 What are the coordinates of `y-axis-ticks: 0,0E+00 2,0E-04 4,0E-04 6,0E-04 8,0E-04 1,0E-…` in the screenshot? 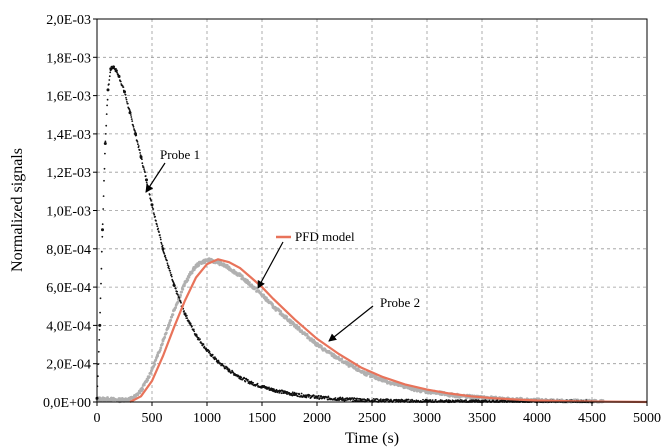 It's located at (70, 212).